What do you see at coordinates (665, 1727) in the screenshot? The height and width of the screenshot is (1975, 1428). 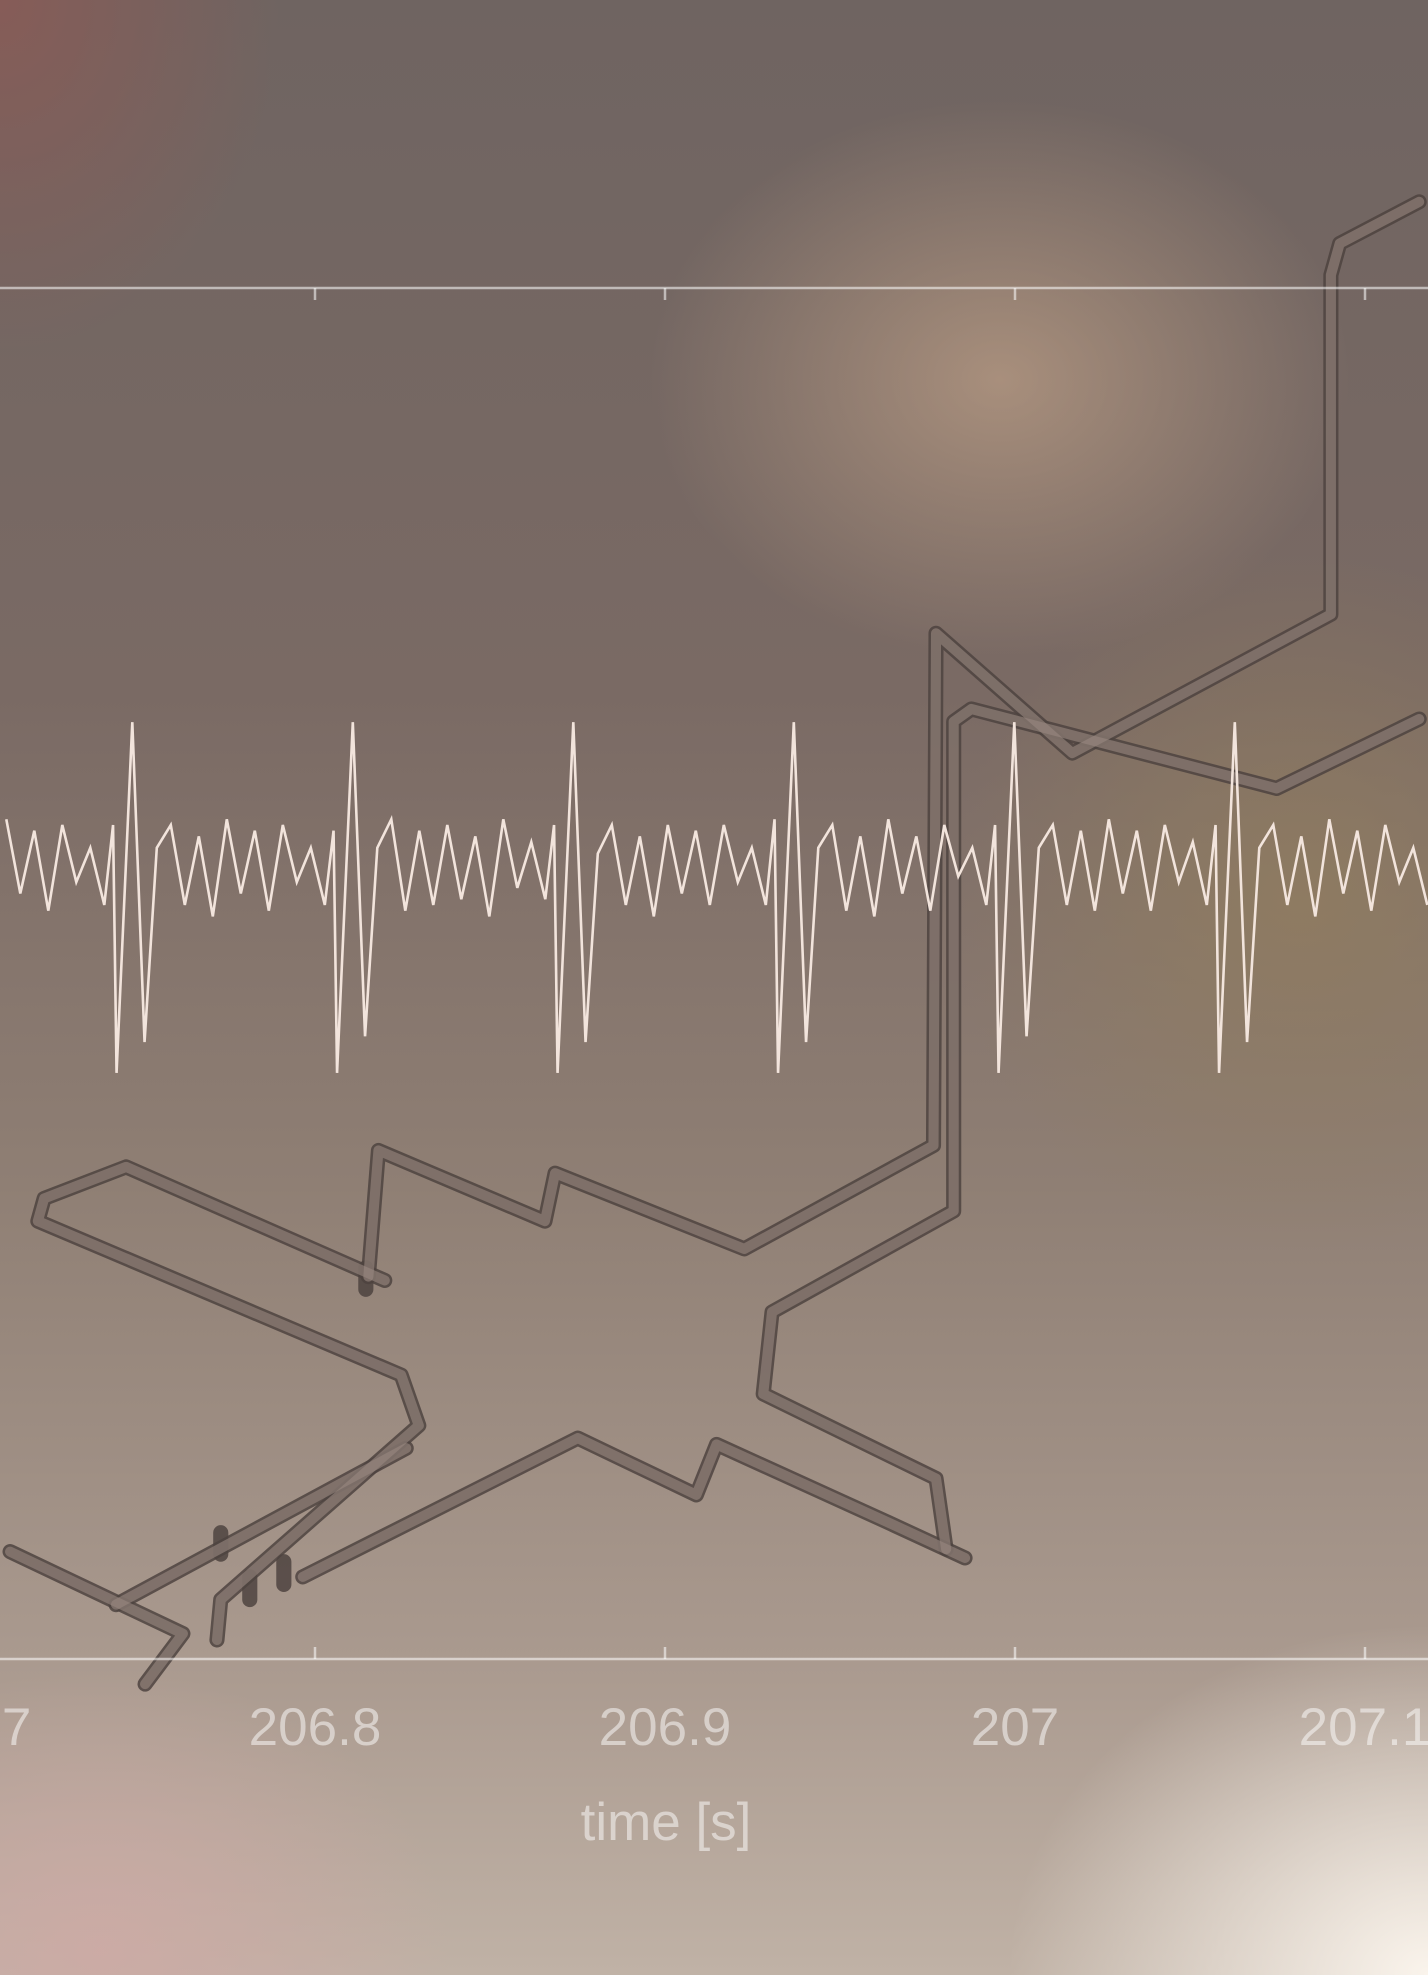 I see `x-tick-label: 206.9` at bounding box center [665, 1727].